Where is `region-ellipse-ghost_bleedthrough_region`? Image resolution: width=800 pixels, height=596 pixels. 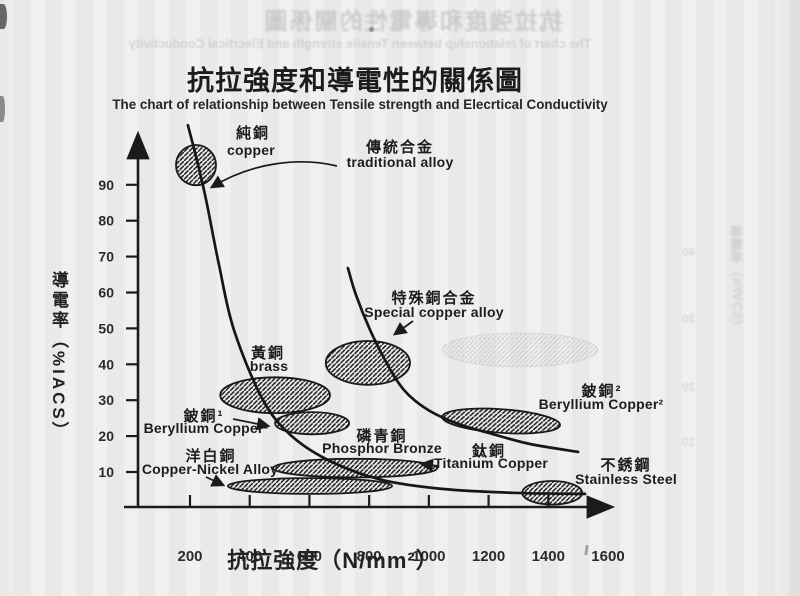
region-ellipse-ghost_bleedthrough_region is located at coordinates (520, 350).